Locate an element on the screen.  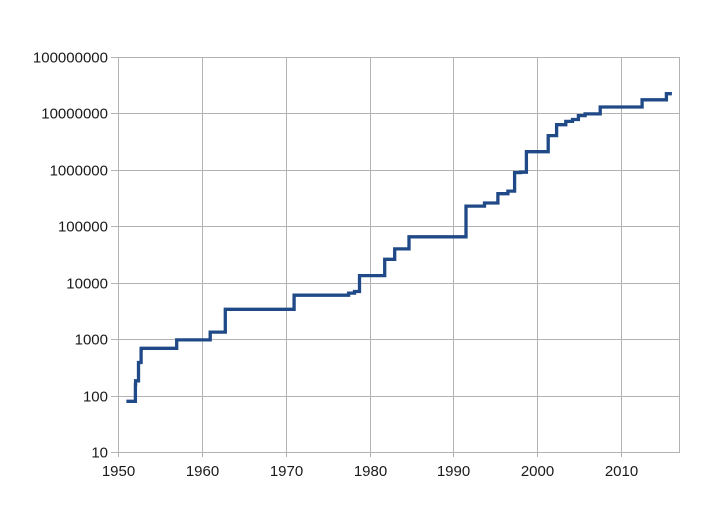
y-tick-label: 100000000 is located at coordinates (70, 58).